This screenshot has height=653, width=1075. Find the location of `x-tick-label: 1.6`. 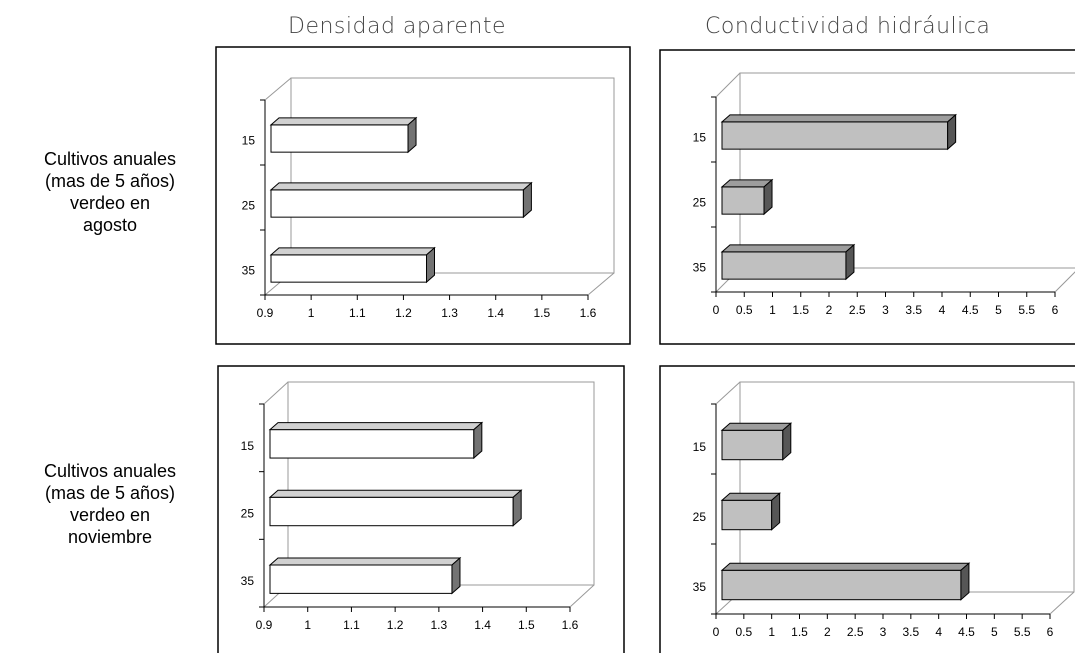

x-tick-label: 1.6 is located at coordinates (570, 625).